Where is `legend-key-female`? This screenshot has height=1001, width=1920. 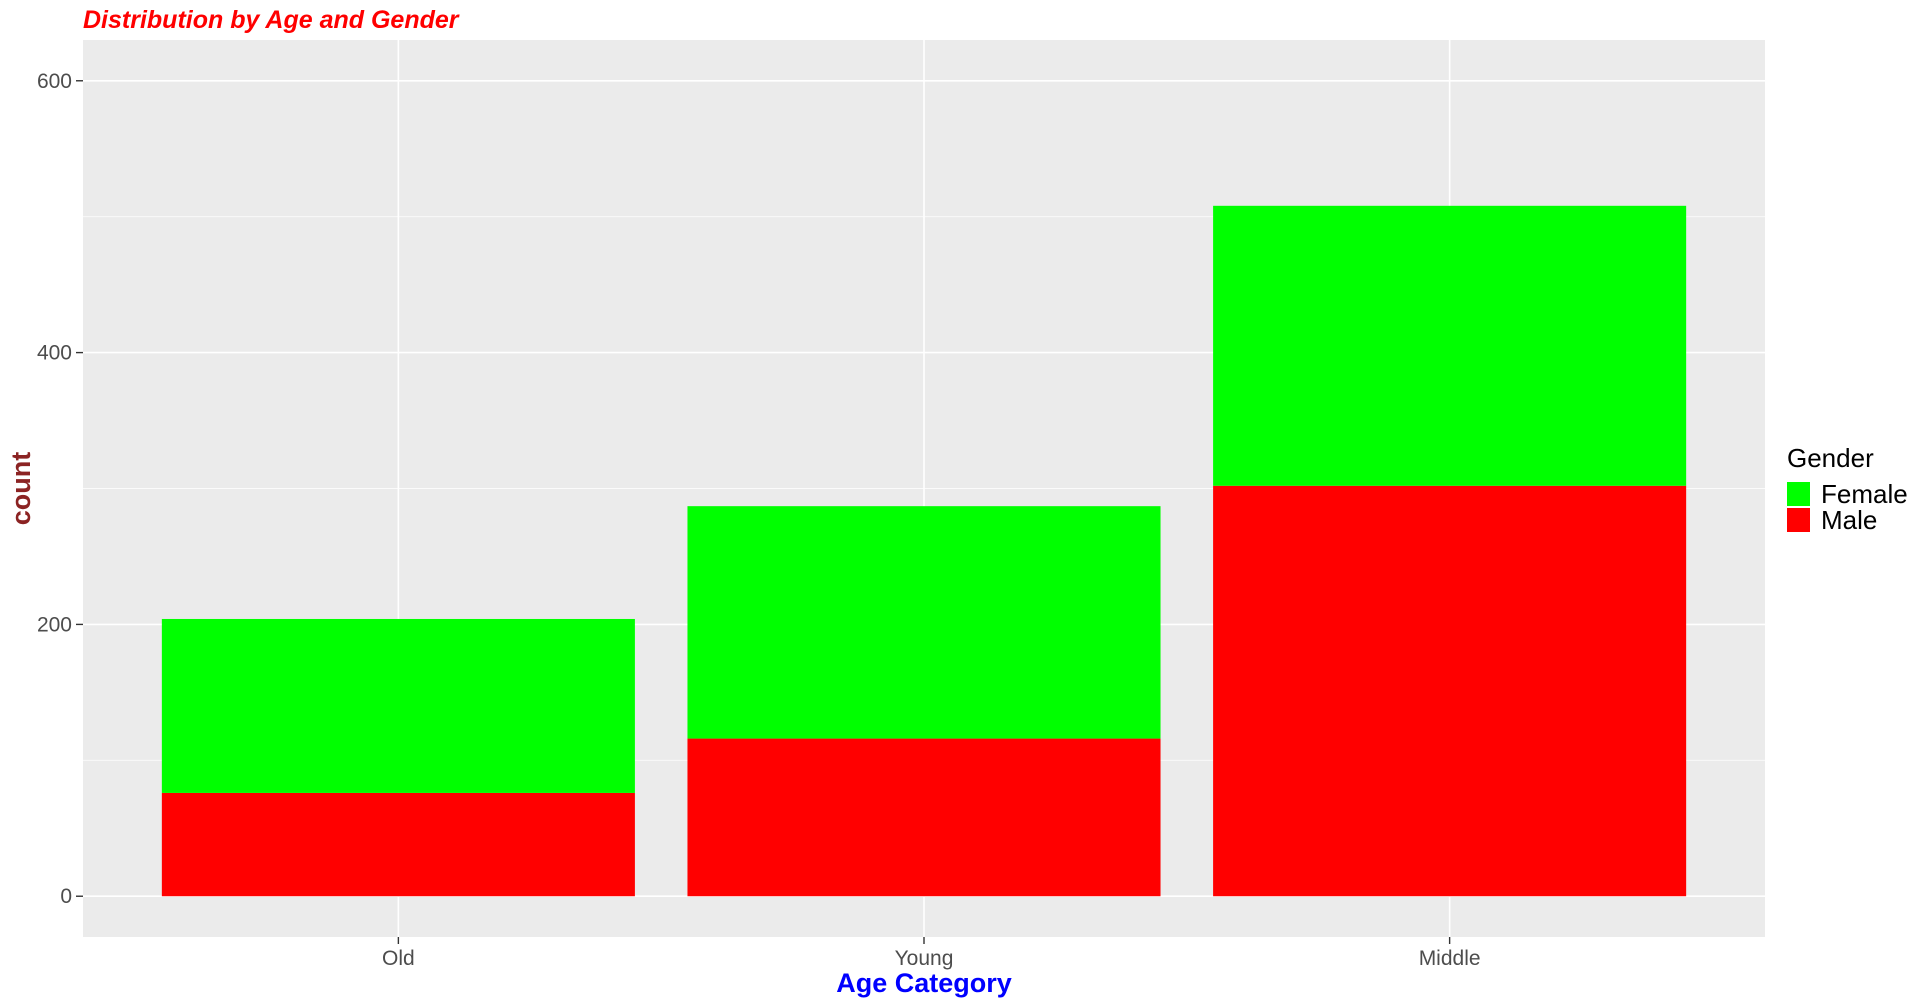
legend-key-female is located at coordinates (1798, 494).